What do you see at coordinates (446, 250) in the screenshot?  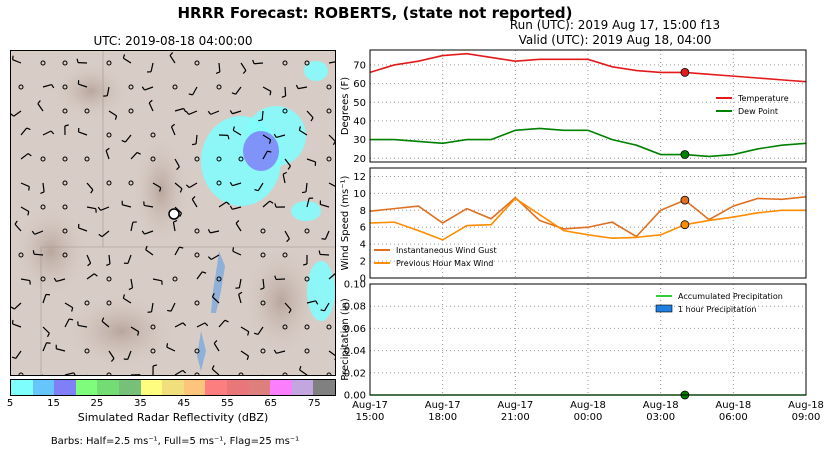 I see `legend-label: Instantaneous Wind Gust` at bounding box center [446, 250].